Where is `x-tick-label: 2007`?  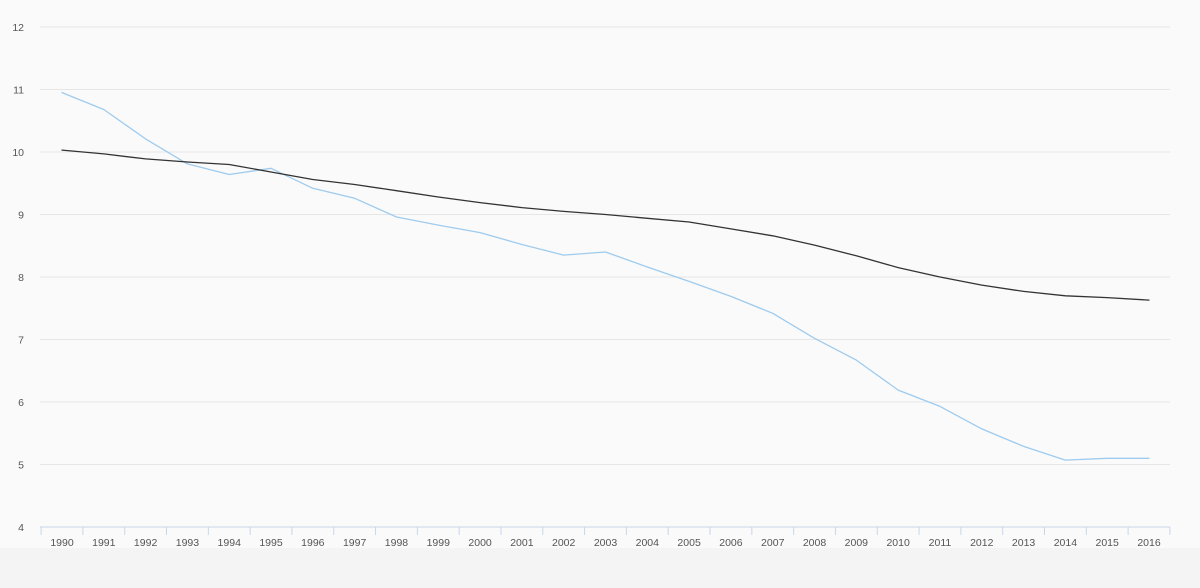 x-tick-label: 2007 is located at coordinates (773, 543).